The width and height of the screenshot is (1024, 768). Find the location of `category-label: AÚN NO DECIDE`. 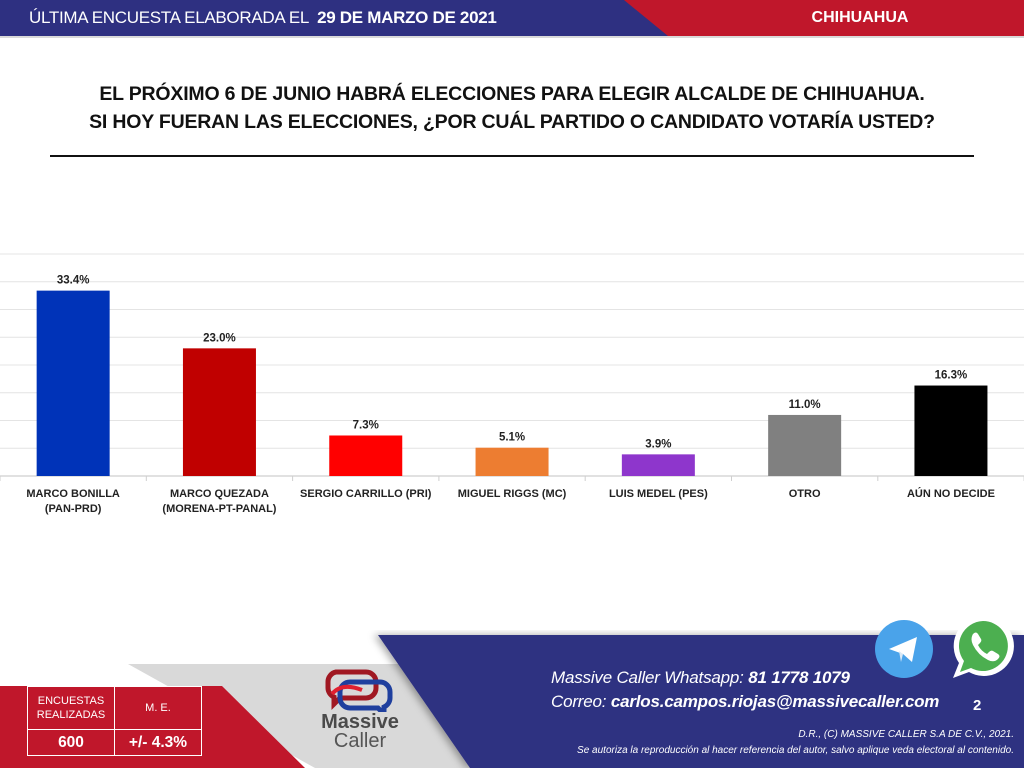

category-label: AÚN NO DECIDE is located at coordinates (951, 493).